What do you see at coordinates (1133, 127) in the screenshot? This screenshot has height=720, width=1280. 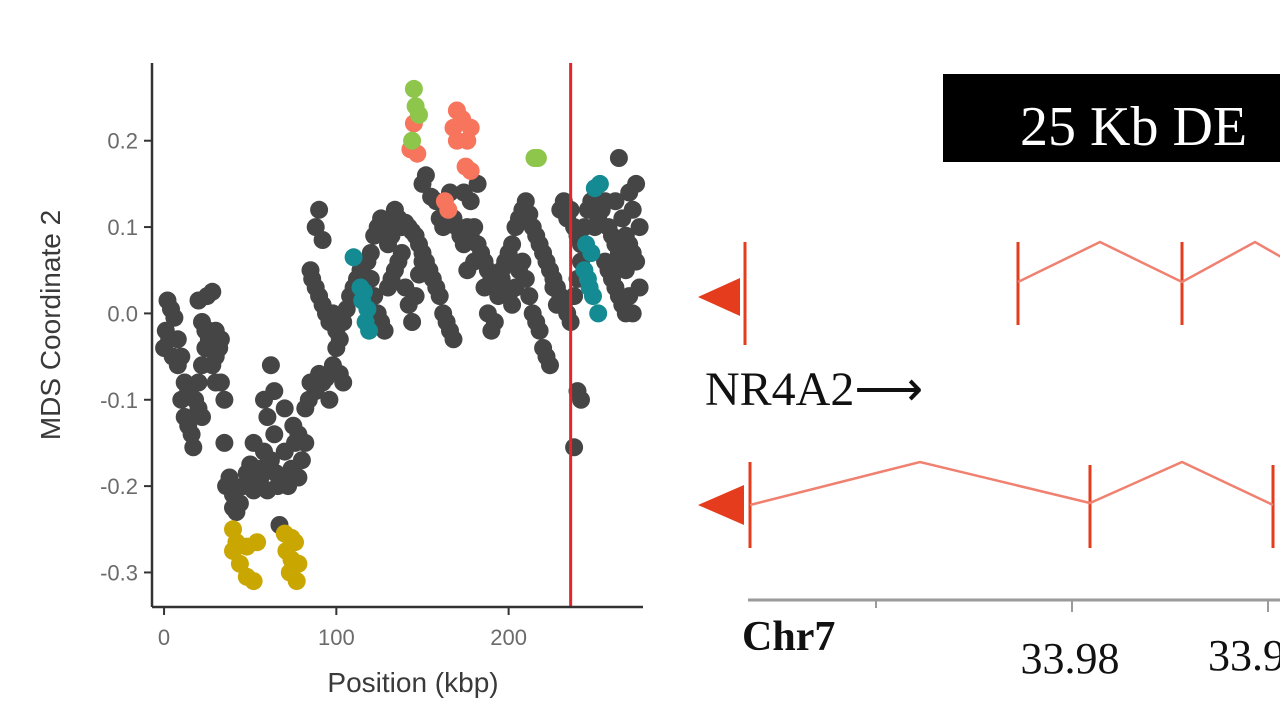 I see `title-banner-text: 25 Kb DE` at bounding box center [1133, 127].